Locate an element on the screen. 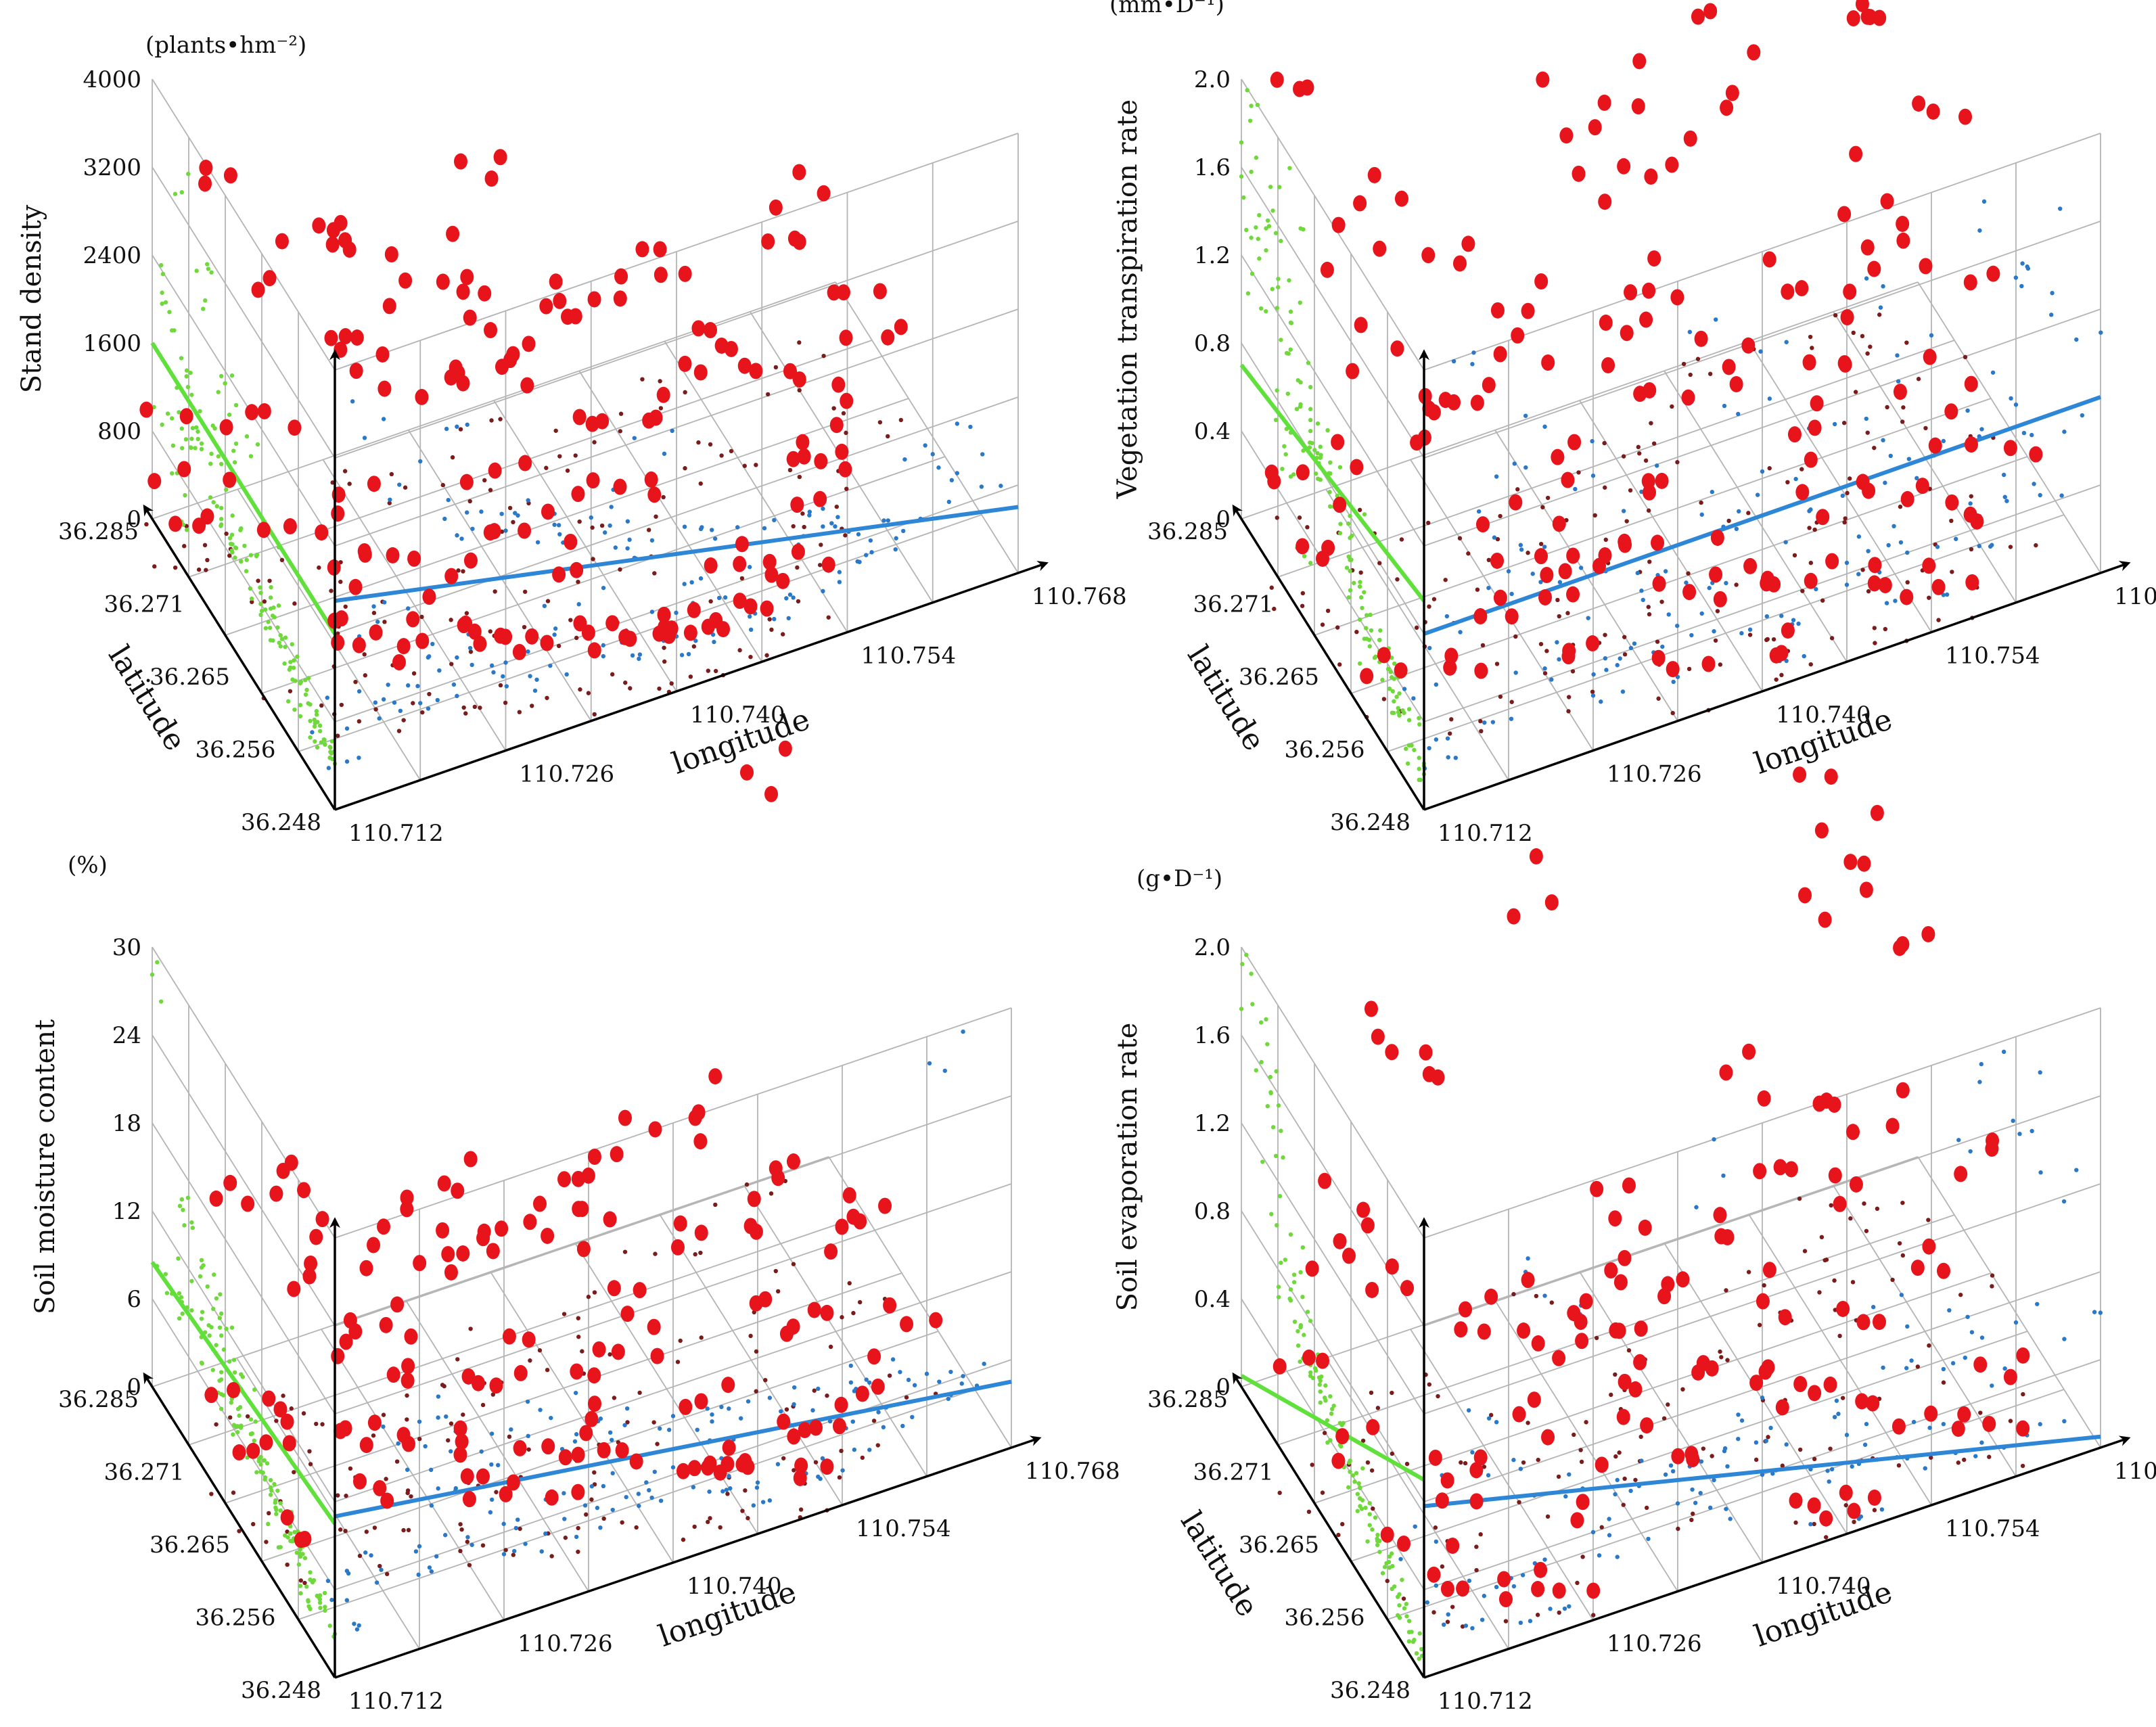 The image size is (2156, 1727). x-tick-label: 110.726 is located at coordinates (566, 1644).